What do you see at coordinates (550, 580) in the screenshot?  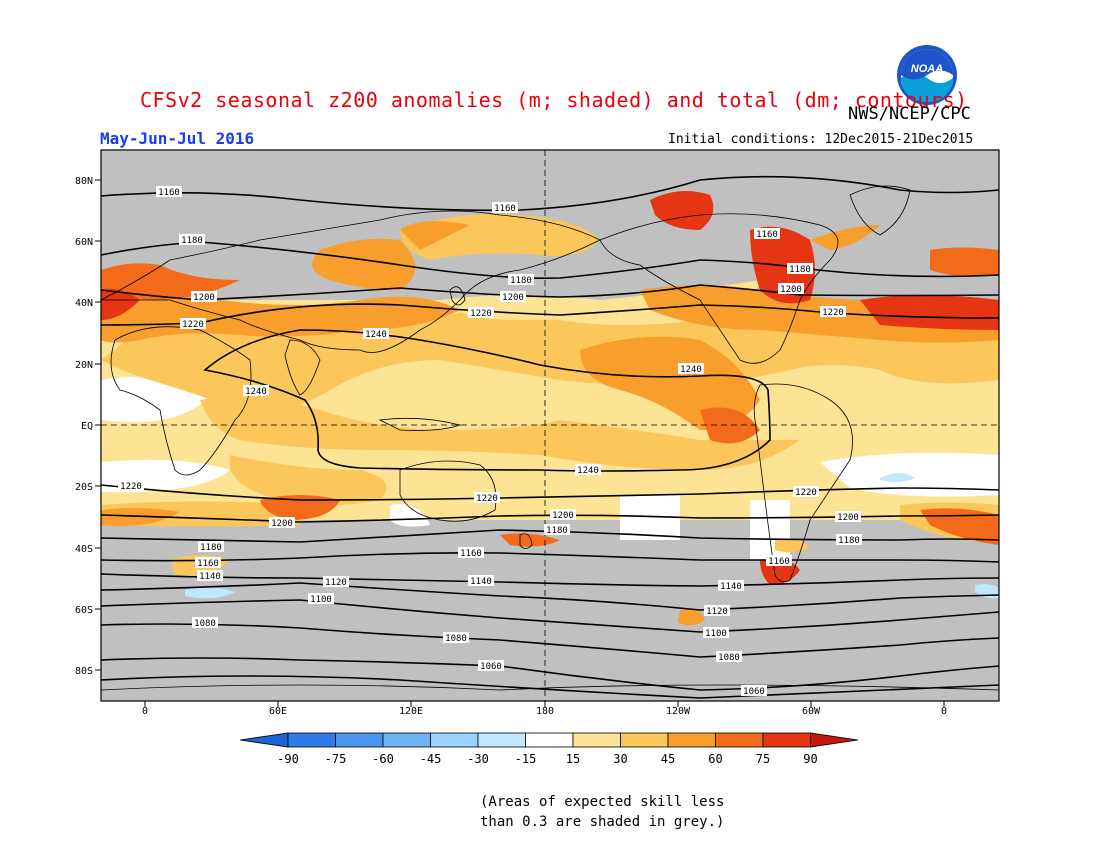 I see `contour-1140-sh` at bounding box center [550, 580].